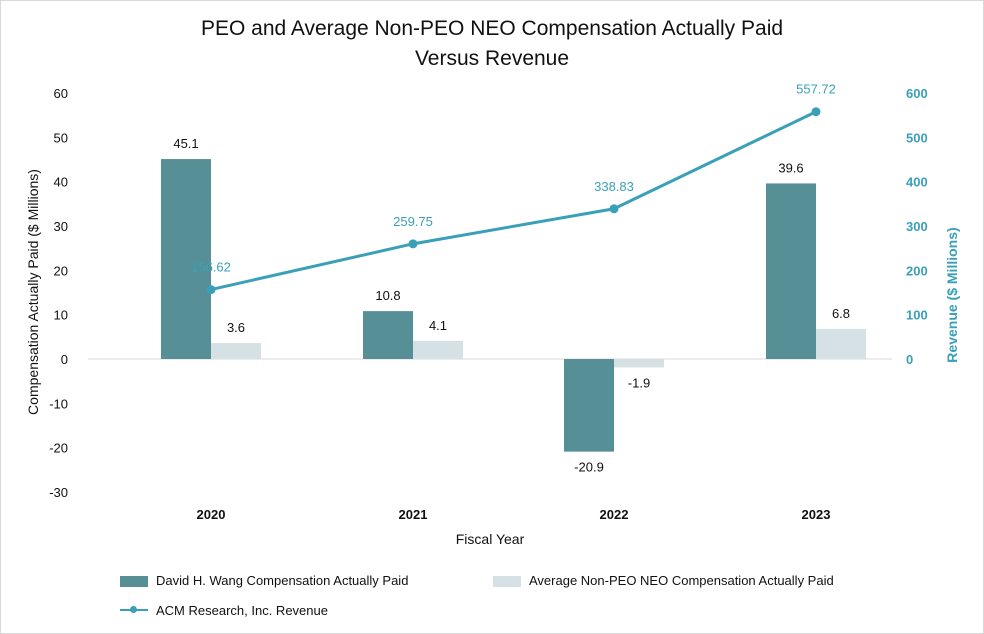 This screenshot has height=634, width=984. I want to click on legend-swatch-wang, so click(134, 581).